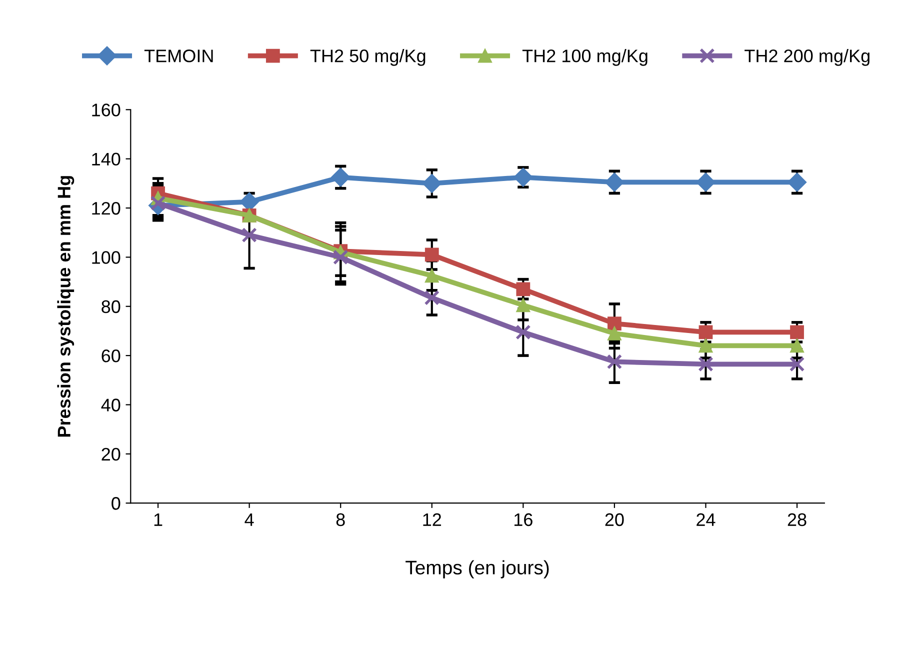 This screenshot has height=645, width=901. What do you see at coordinates (106, 159) in the screenshot?
I see `y-tick-label: 140` at bounding box center [106, 159].